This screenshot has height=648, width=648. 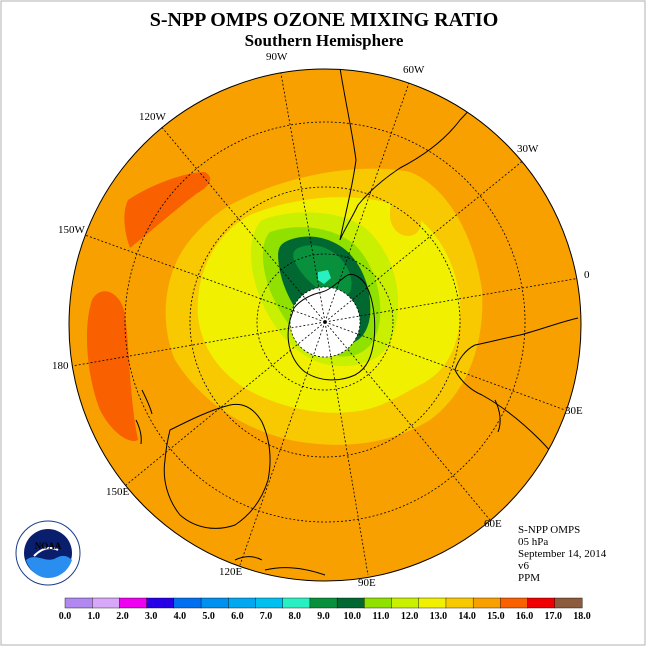 What do you see at coordinates (493, 524) in the screenshot?
I see `lon-label-60e: 60E` at bounding box center [493, 524].